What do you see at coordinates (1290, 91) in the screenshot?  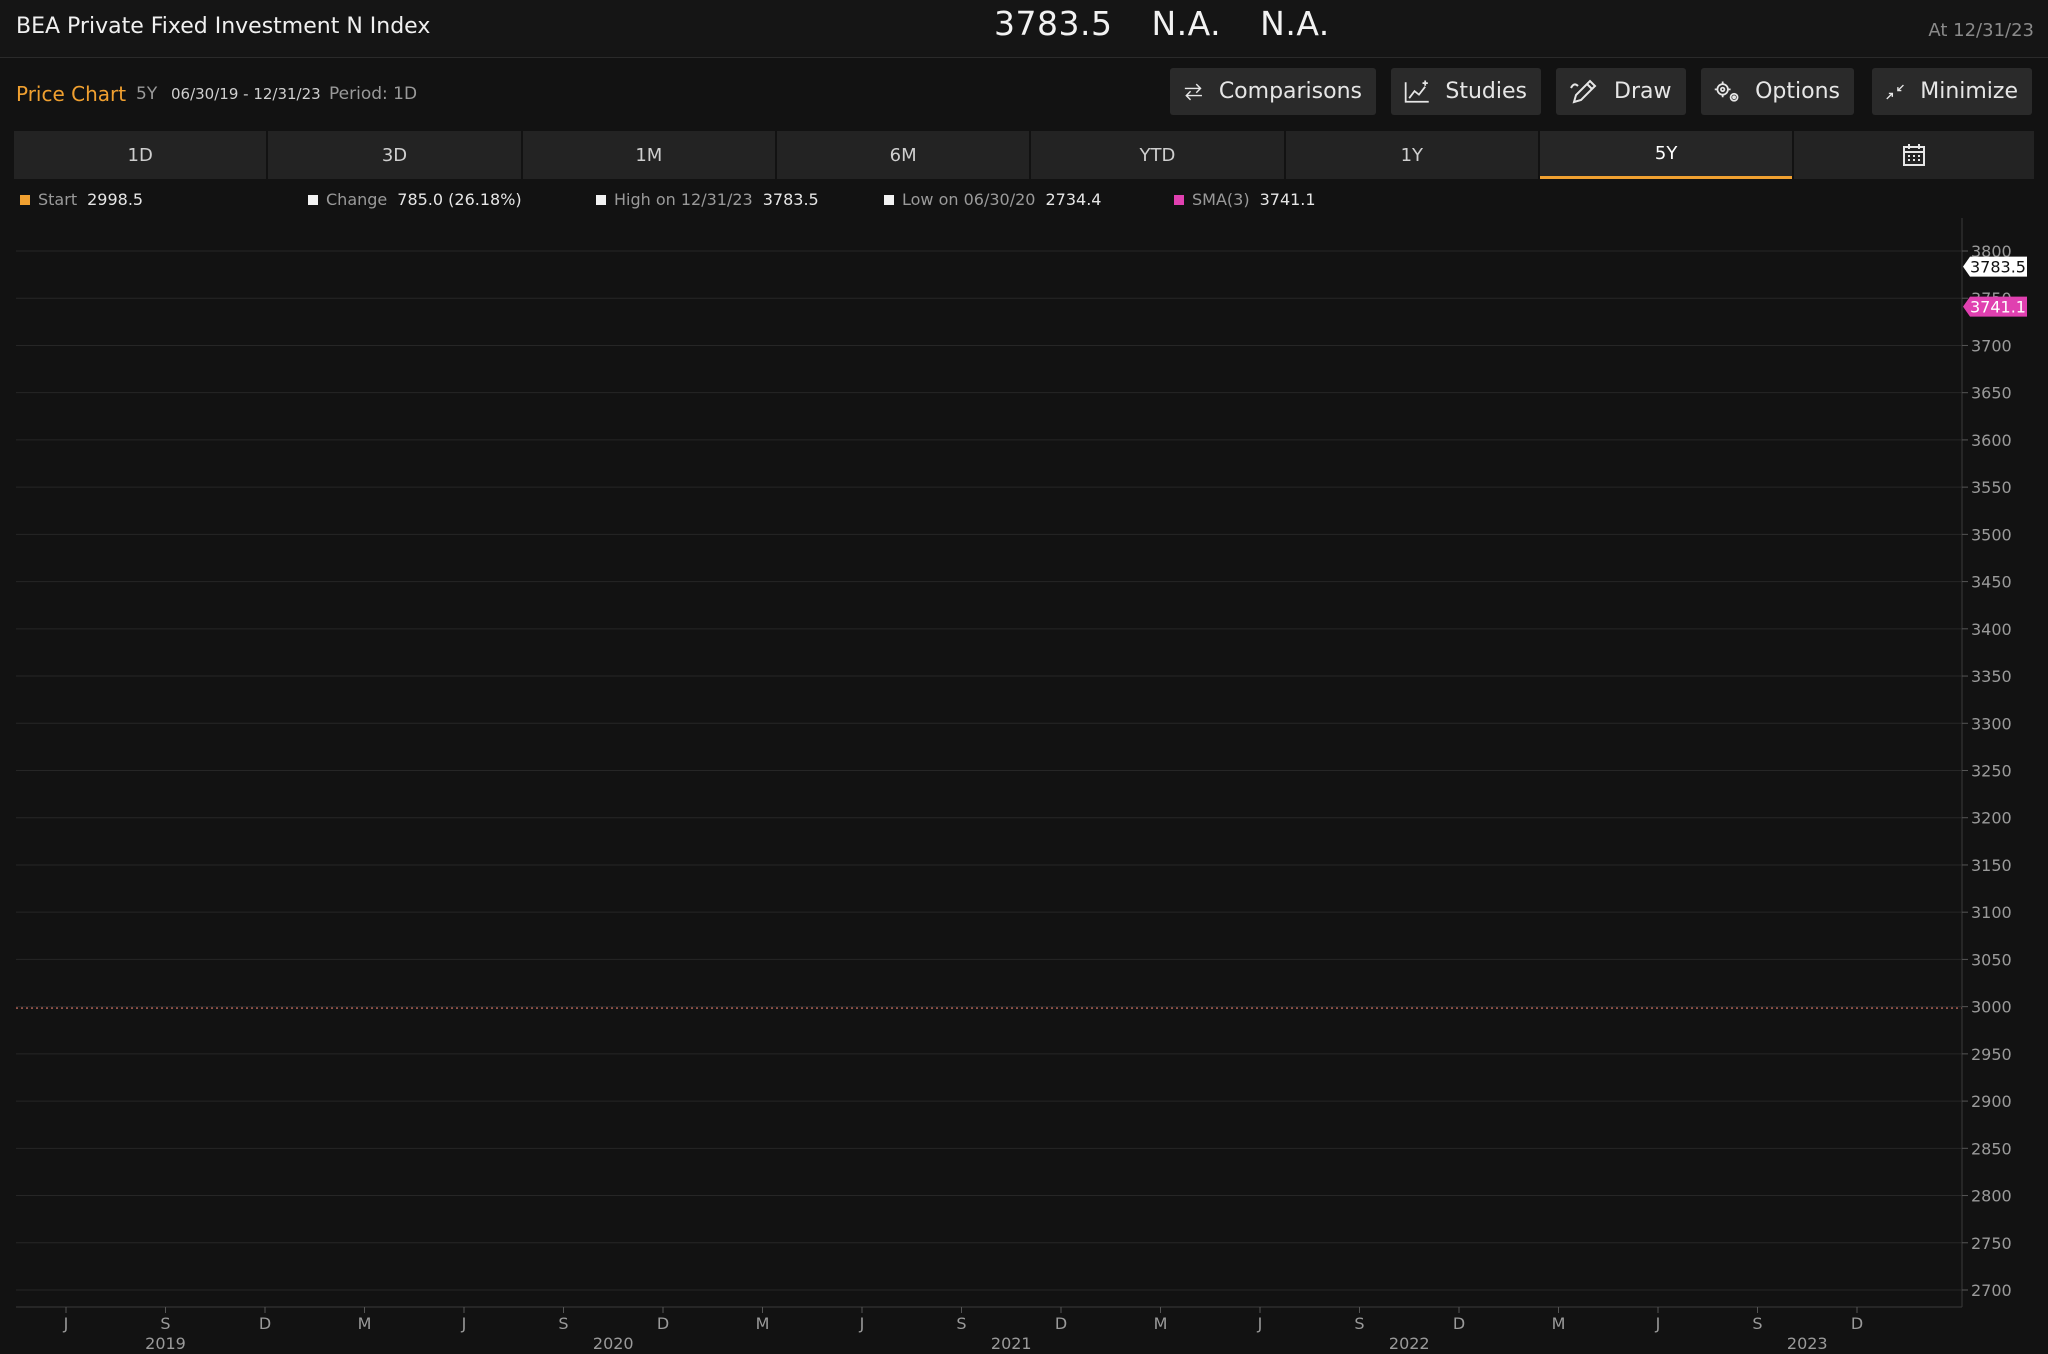 I see `comparisons-label: Comparisons` at bounding box center [1290, 91].